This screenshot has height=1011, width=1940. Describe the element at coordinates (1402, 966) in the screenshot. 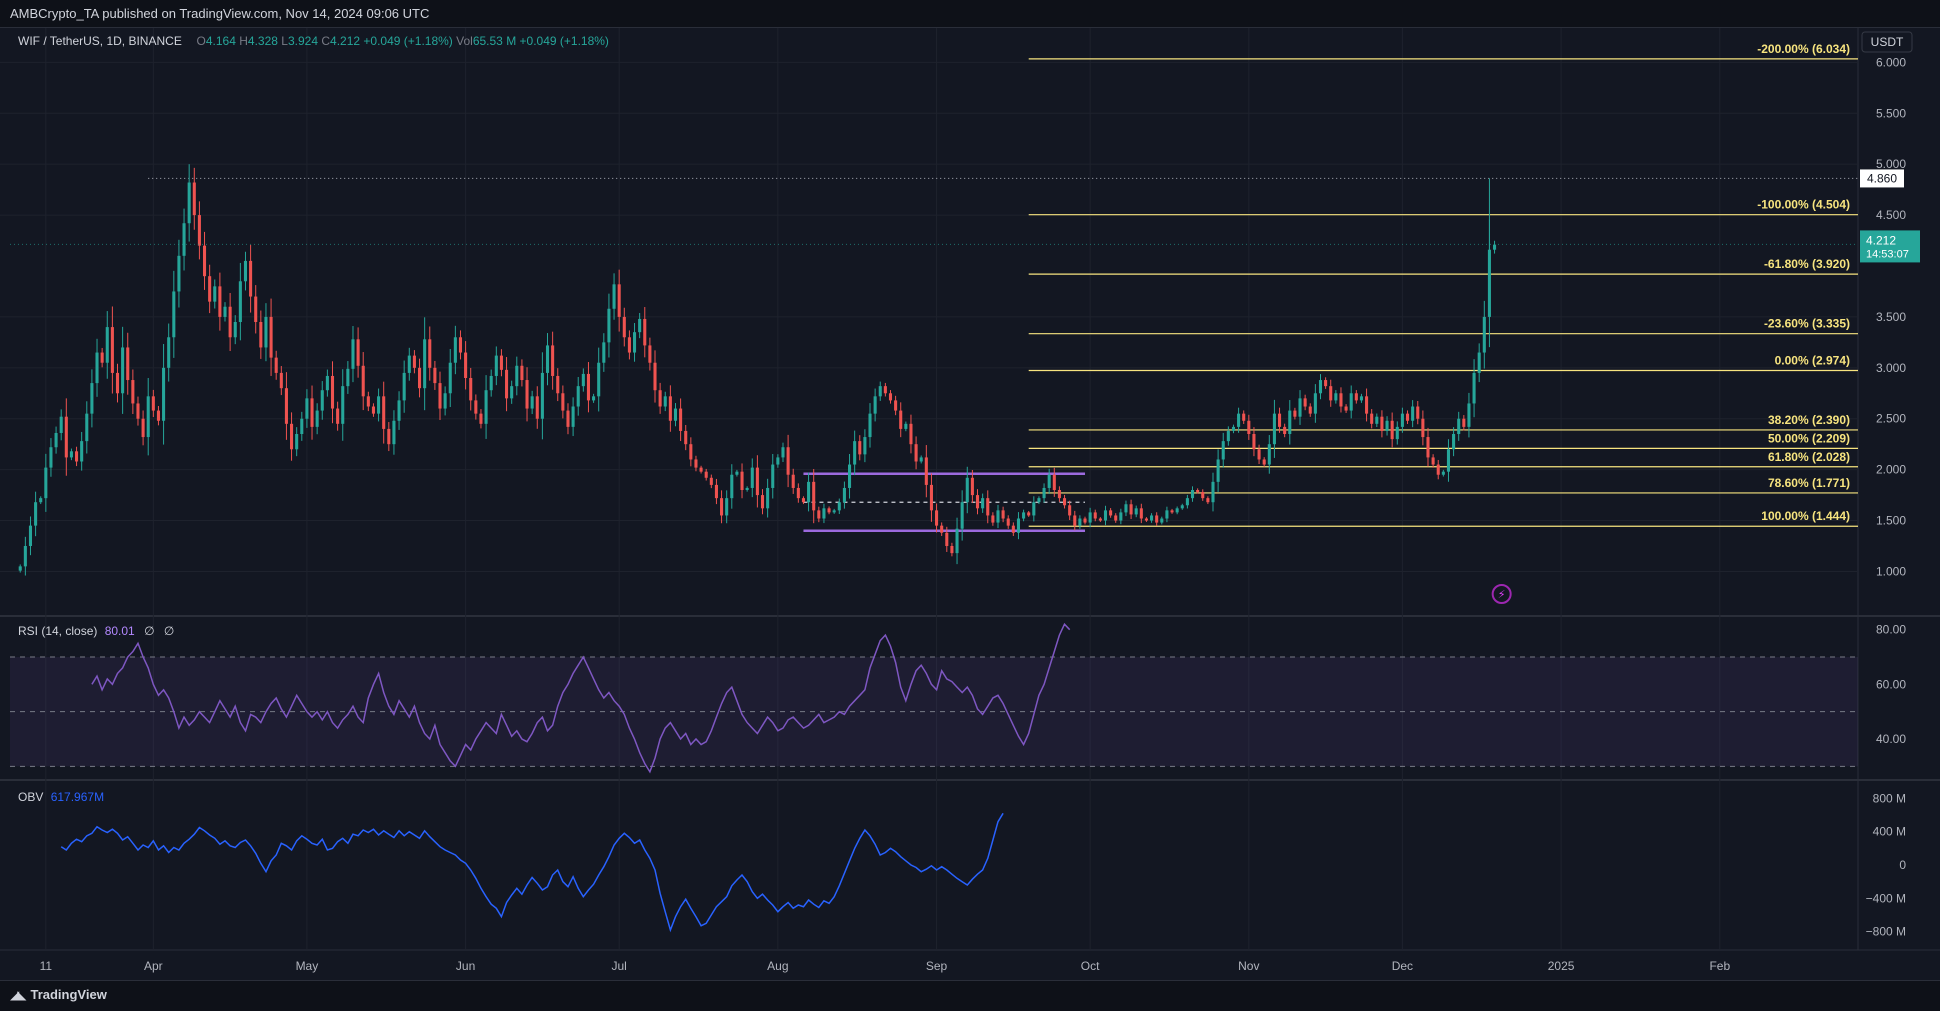

I see `time-tick-label: Dec` at that location.